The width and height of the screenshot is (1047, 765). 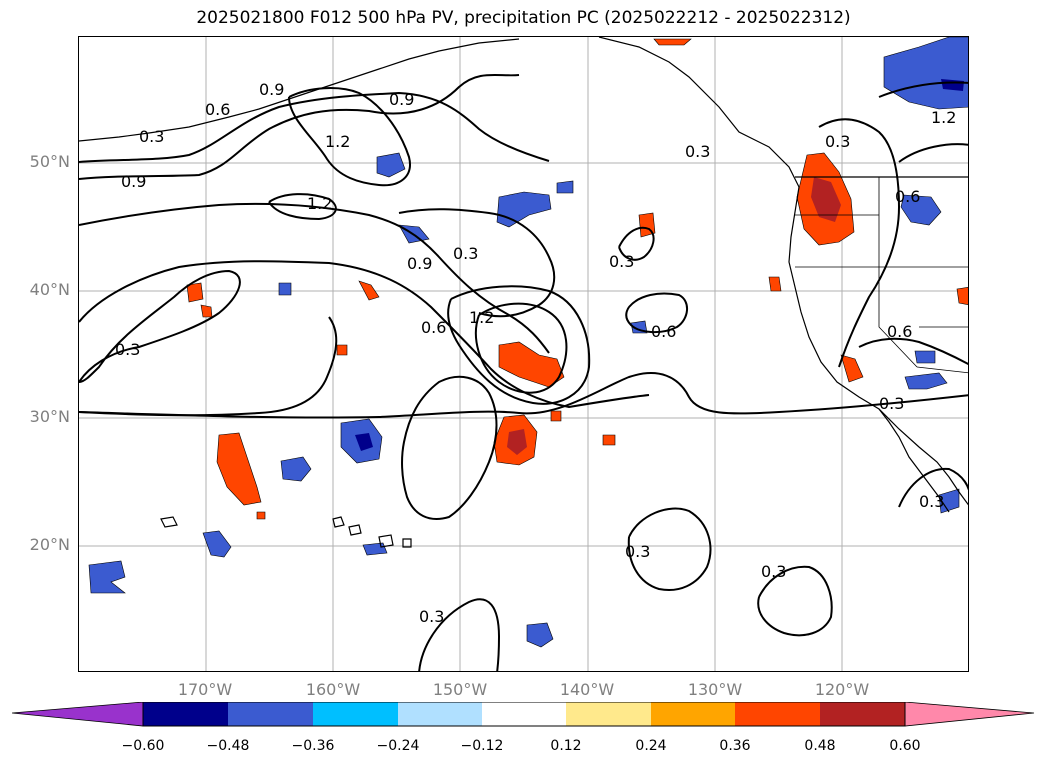 I want to click on contour-label-0.3-c: 0.3, so click(x=621, y=261).